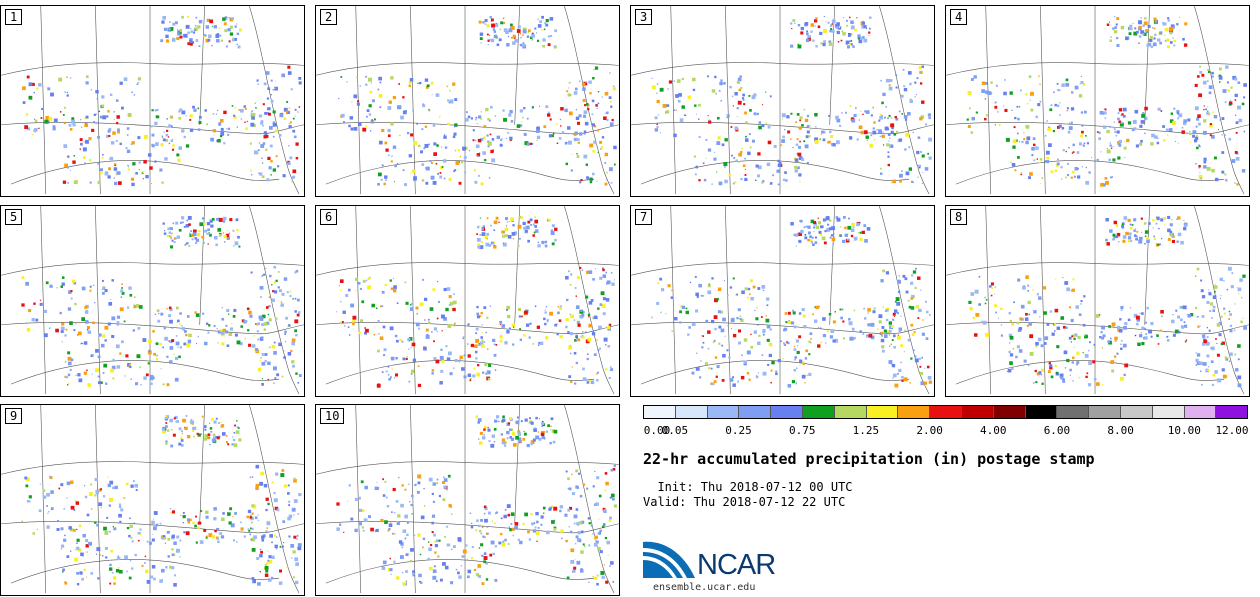  What do you see at coordinates (14, 217) in the screenshot?
I see `panel-label: 5` at bounding box center [14, 217].